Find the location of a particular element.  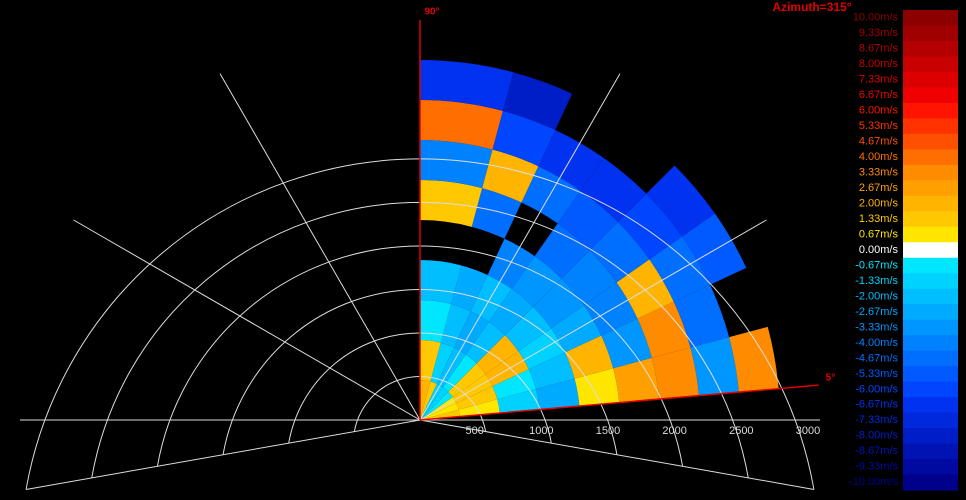

colorbar-tick-label: -4.67m/s is located at coordinates (876, 358).